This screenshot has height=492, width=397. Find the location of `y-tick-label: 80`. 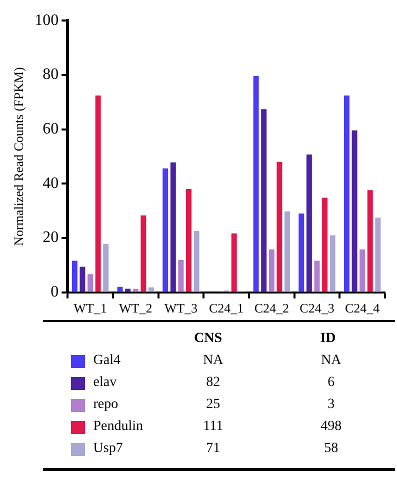

y-tick-label: 80 is located at coordinates (50, 75).